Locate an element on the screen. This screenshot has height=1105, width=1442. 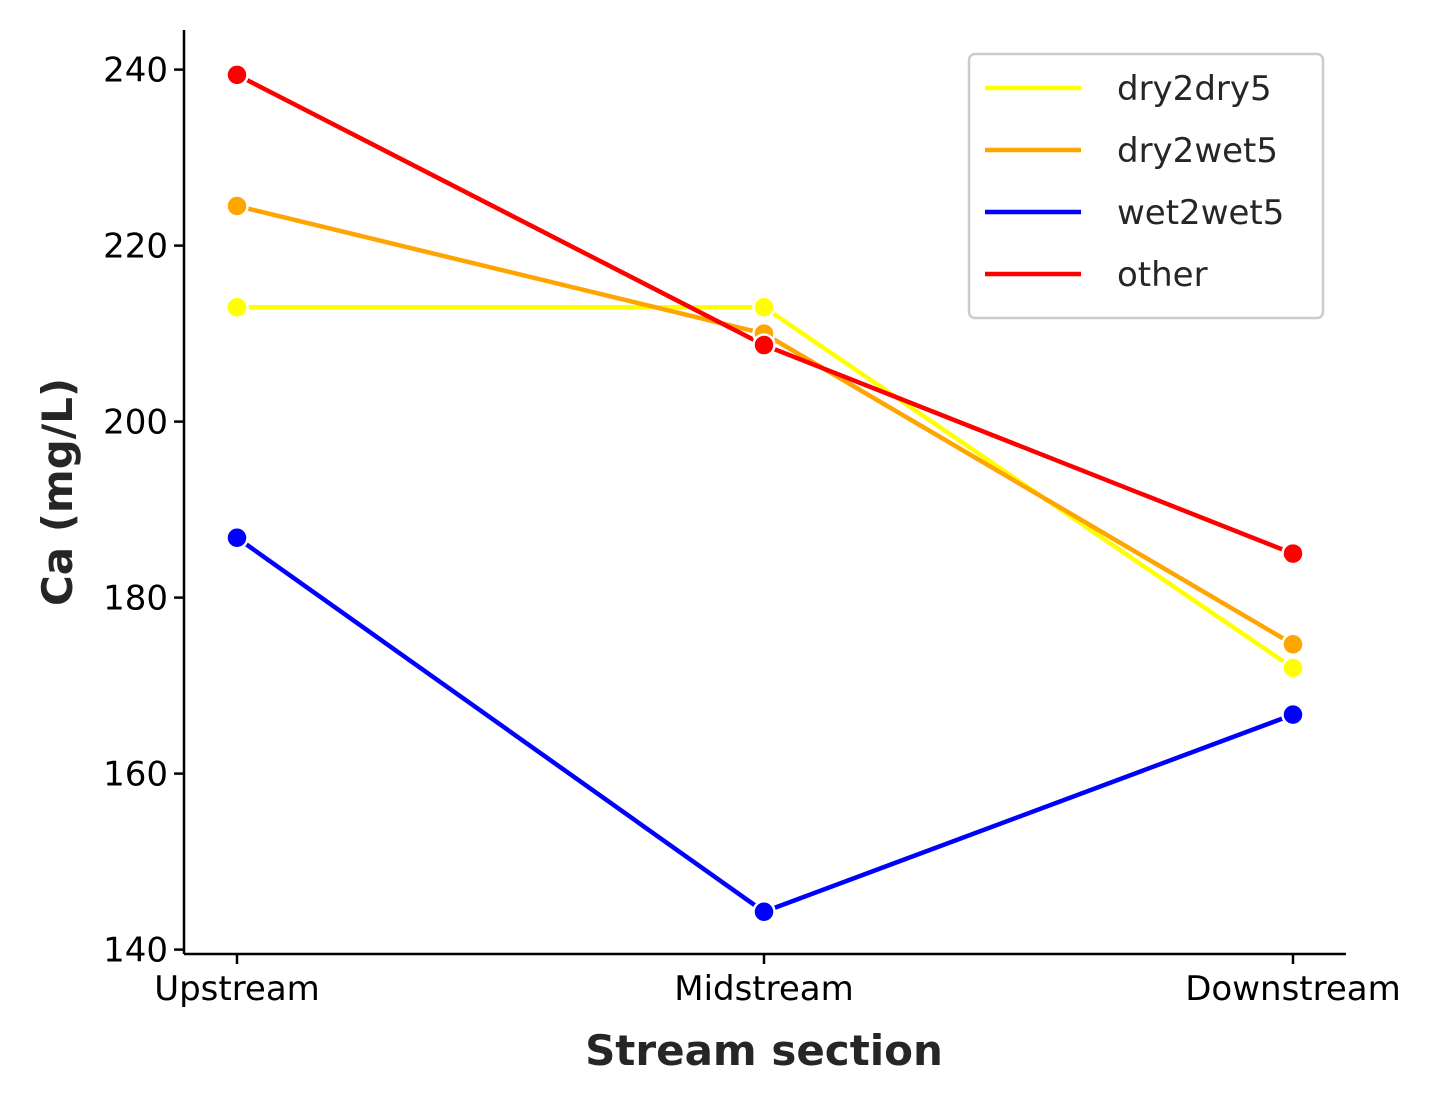
legend: dry2dry5 dry2wet5 wet2wet5 other is located at coordinates (1146, 186).